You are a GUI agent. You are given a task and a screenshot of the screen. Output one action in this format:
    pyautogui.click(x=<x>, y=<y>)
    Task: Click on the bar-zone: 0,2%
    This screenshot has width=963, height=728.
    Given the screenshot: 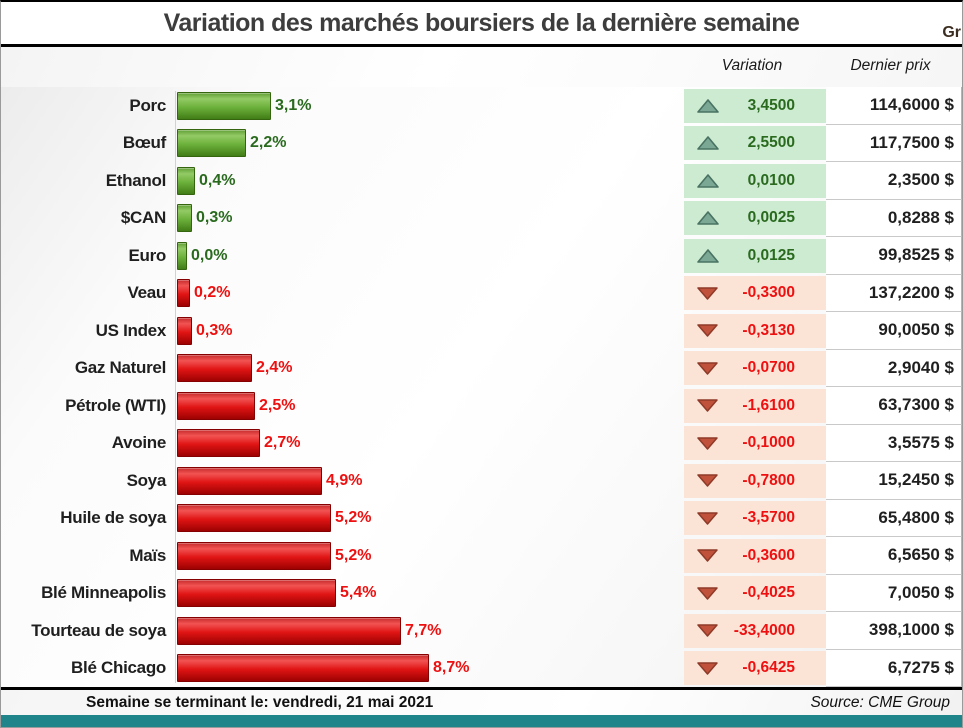 What is the action you would take?
    pyautogui.click(x=429, y=293)
    